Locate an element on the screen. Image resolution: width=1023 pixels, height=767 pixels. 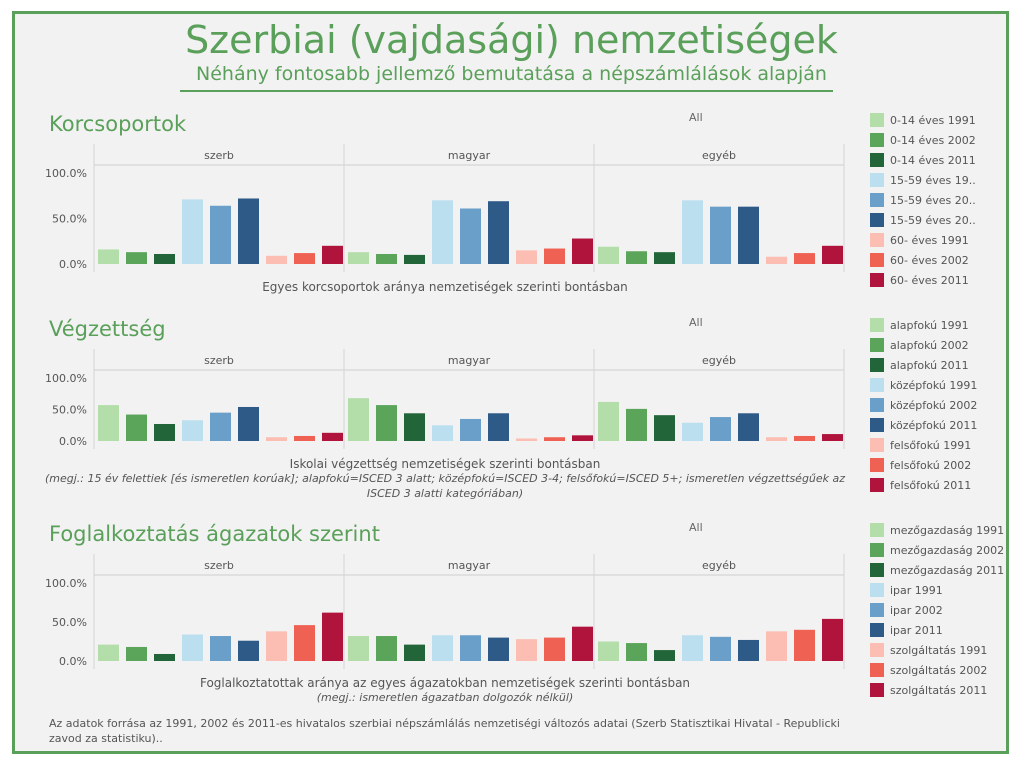
legend-item: felsőfokú 1991 is located at coordinates (920, 445).